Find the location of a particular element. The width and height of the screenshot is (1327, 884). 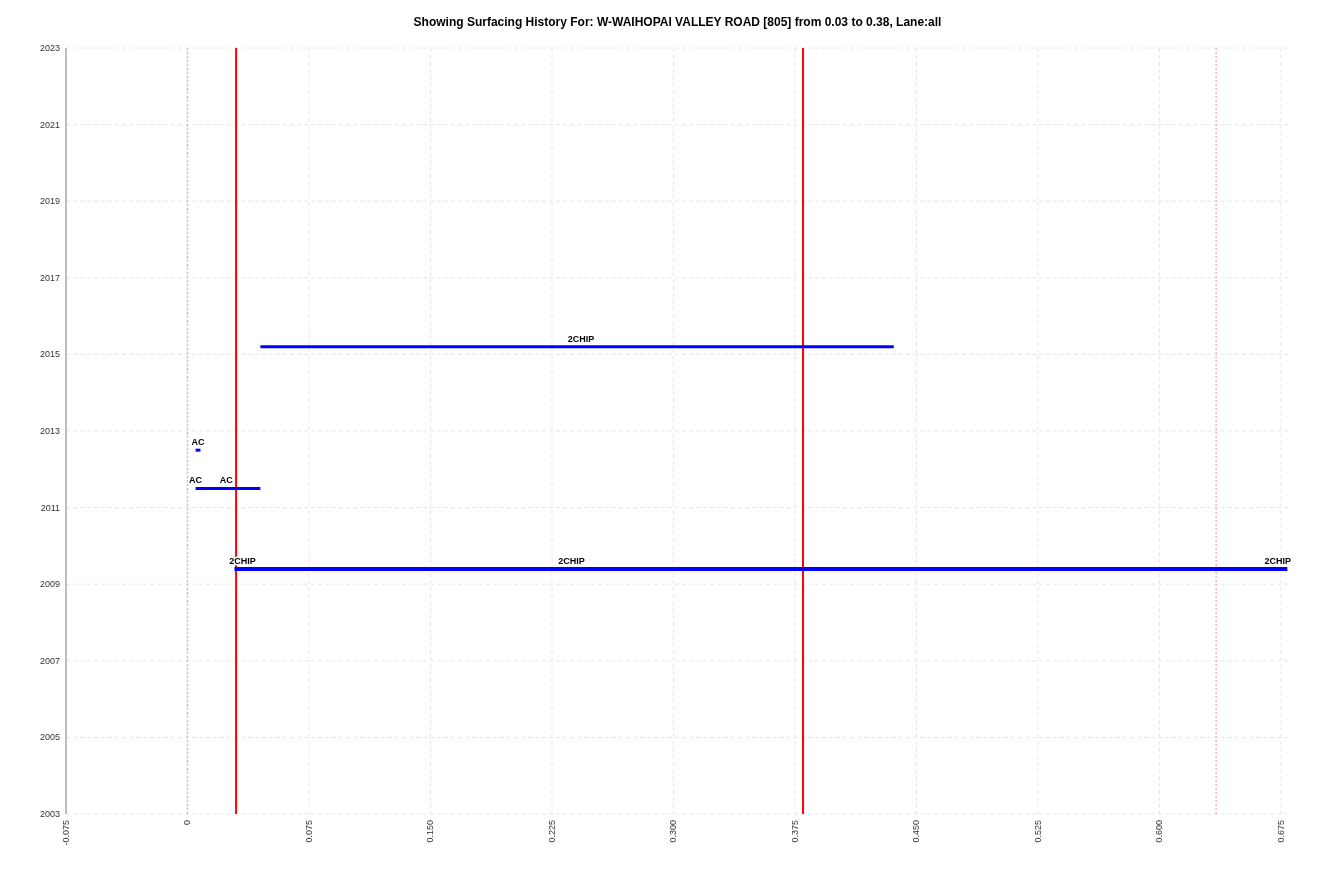

x-tick-label: 0.375 is located at coordinates (794, 831).